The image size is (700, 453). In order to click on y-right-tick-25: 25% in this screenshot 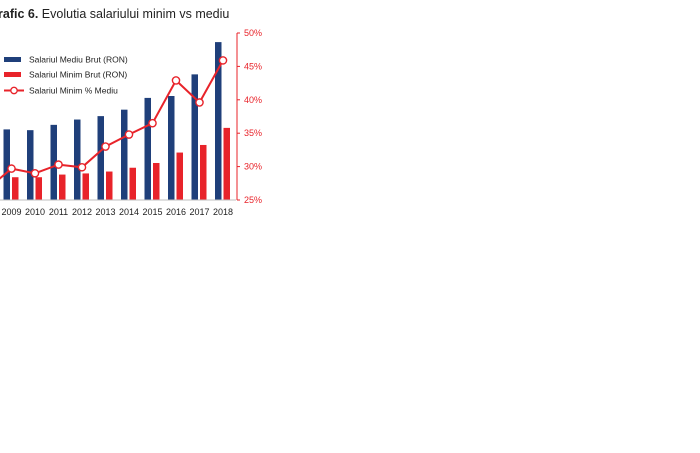, I will do `click(253, 200)`.